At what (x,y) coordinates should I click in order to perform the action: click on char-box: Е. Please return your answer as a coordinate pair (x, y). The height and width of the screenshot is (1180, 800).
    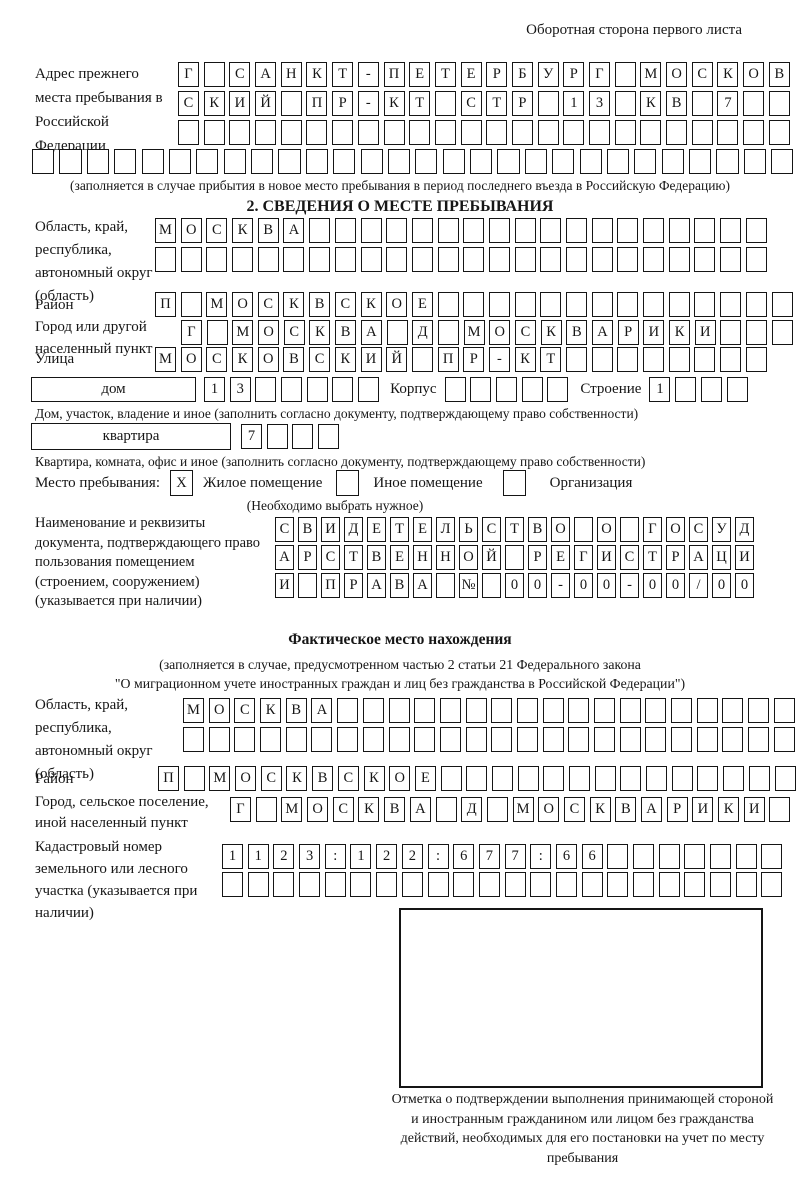
    Looking at the image, I should click on (422, 529).